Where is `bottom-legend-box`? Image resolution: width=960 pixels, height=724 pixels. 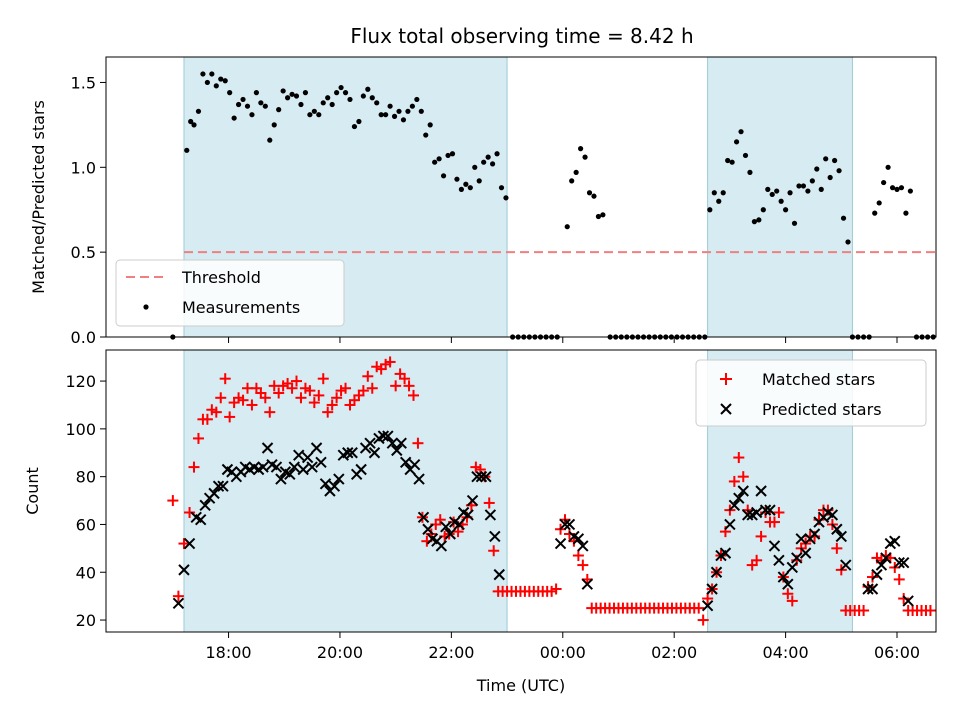
bottom-legend-box is located at coordinates (811, 393).